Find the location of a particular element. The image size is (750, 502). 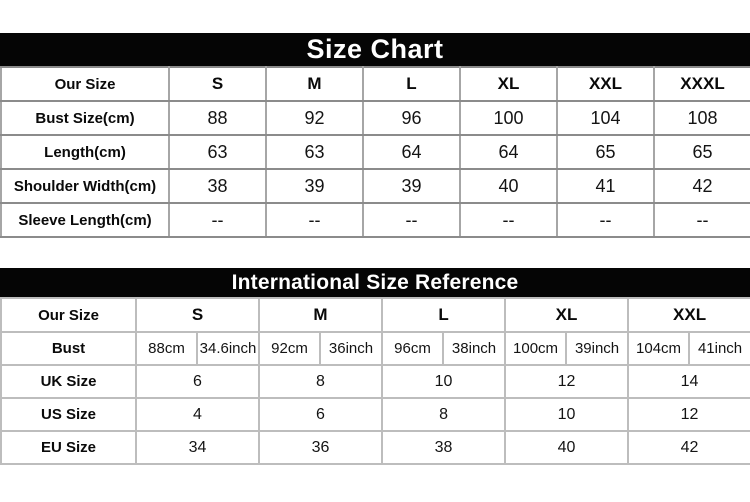

row-eu-size: EU Size 34 36 38 40 42 is located at coordinates (375, 447).